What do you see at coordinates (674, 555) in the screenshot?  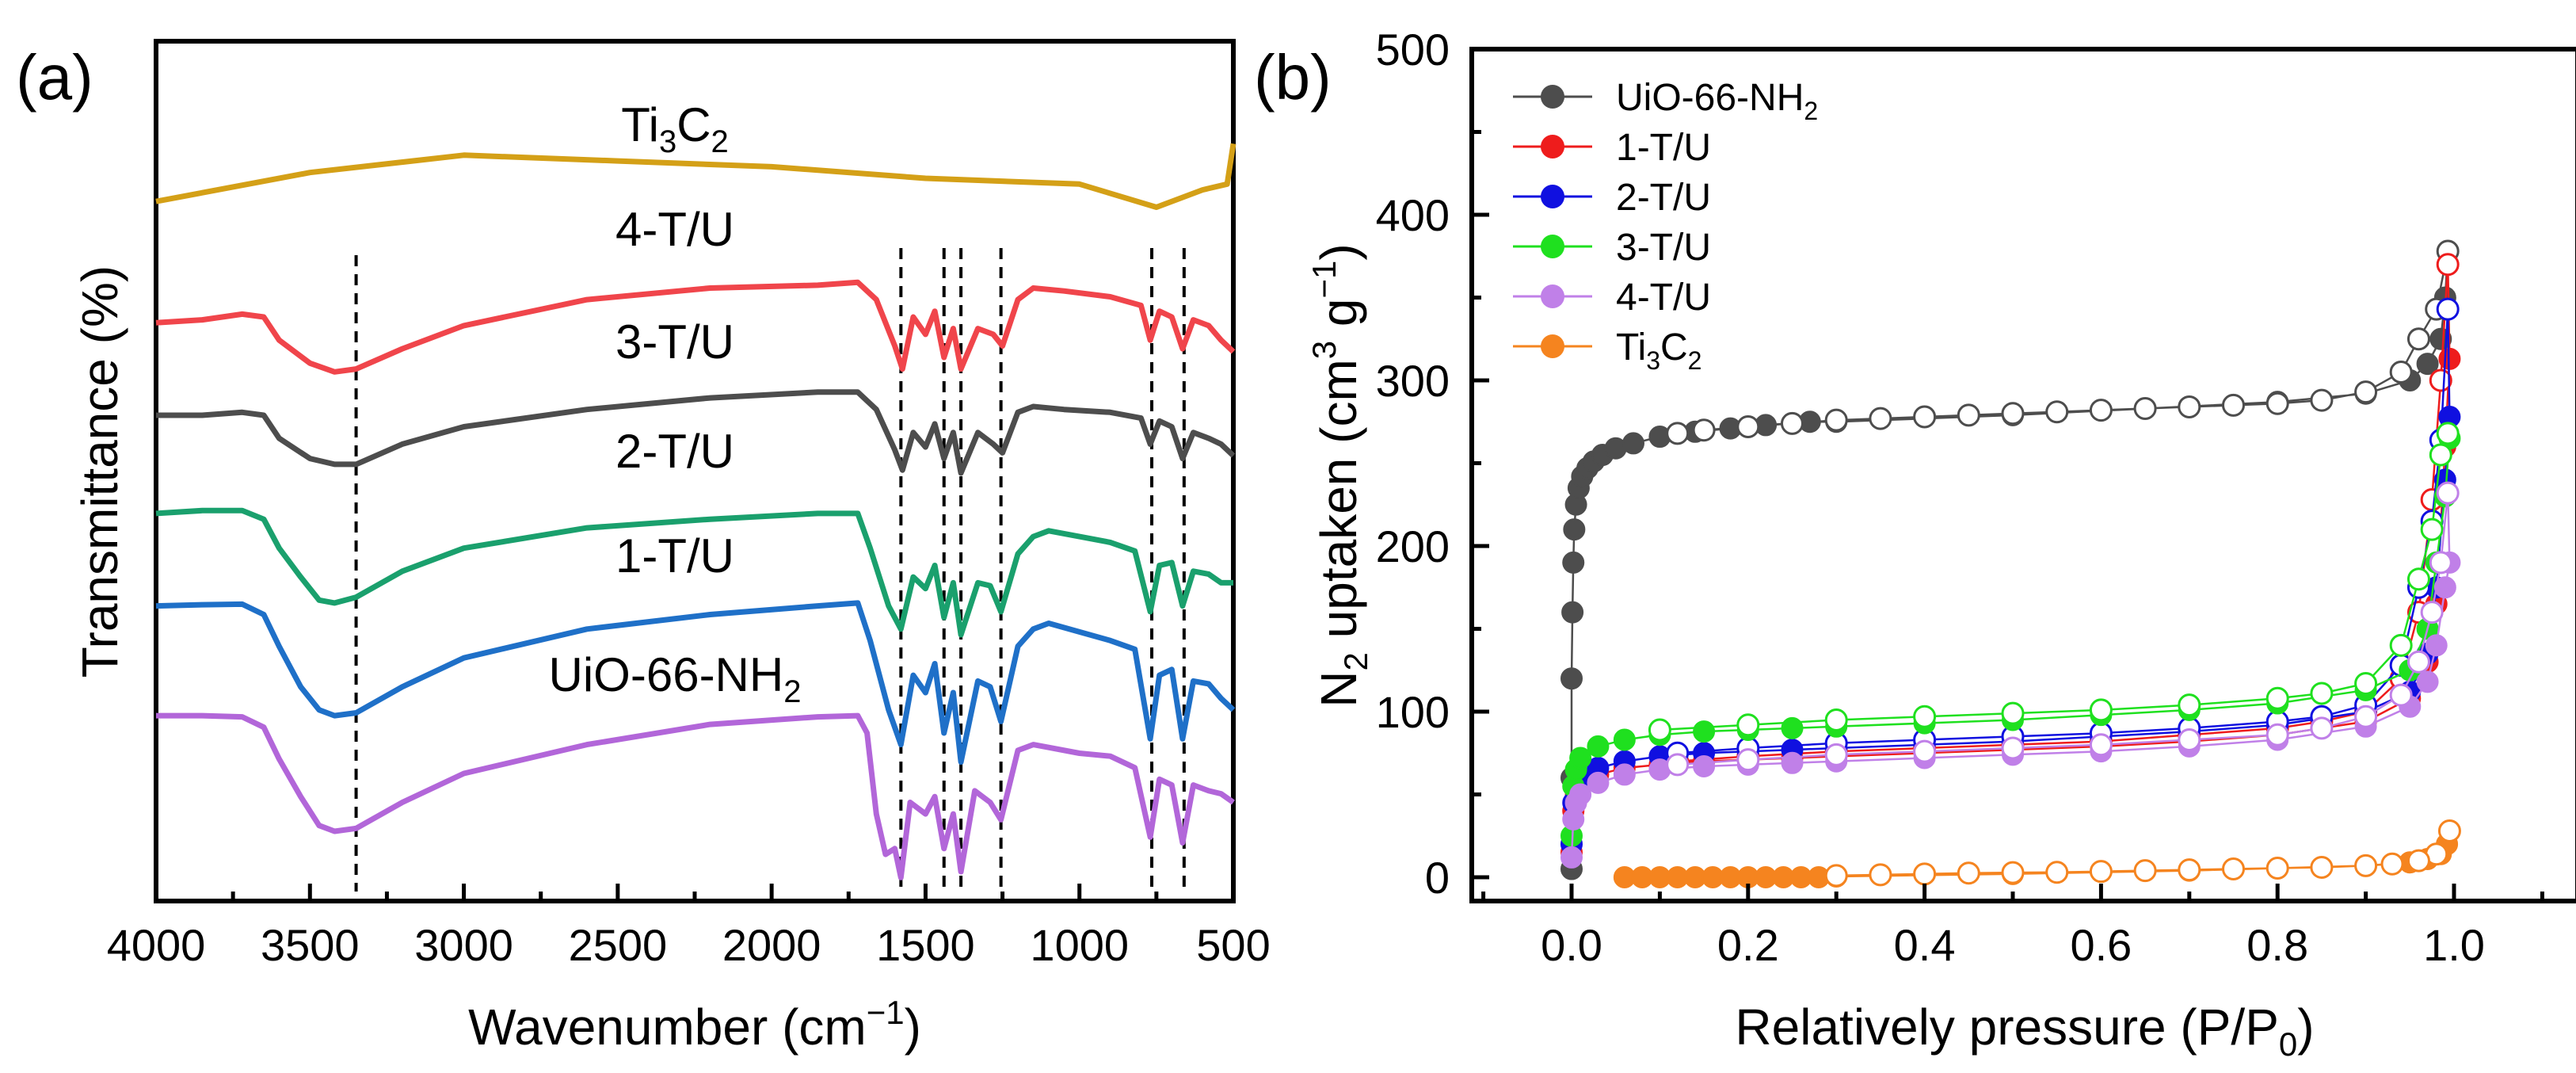 I see `spectrum-label-4: 1-T/U` at bounding box center [674, 555].